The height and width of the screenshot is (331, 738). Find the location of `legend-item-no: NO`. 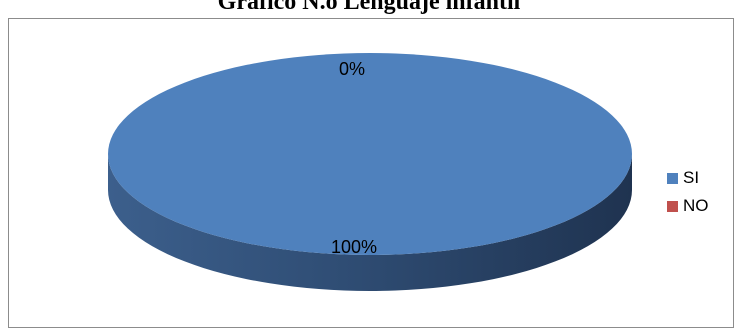

legend-item-no: NO is located at coordinates (688, 206).